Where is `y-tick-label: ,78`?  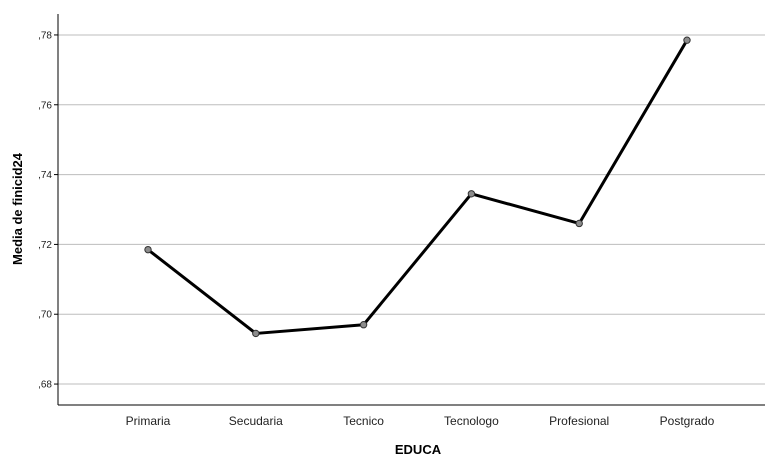 y-tick-label: ,78 is located at coordinates (45, 35).